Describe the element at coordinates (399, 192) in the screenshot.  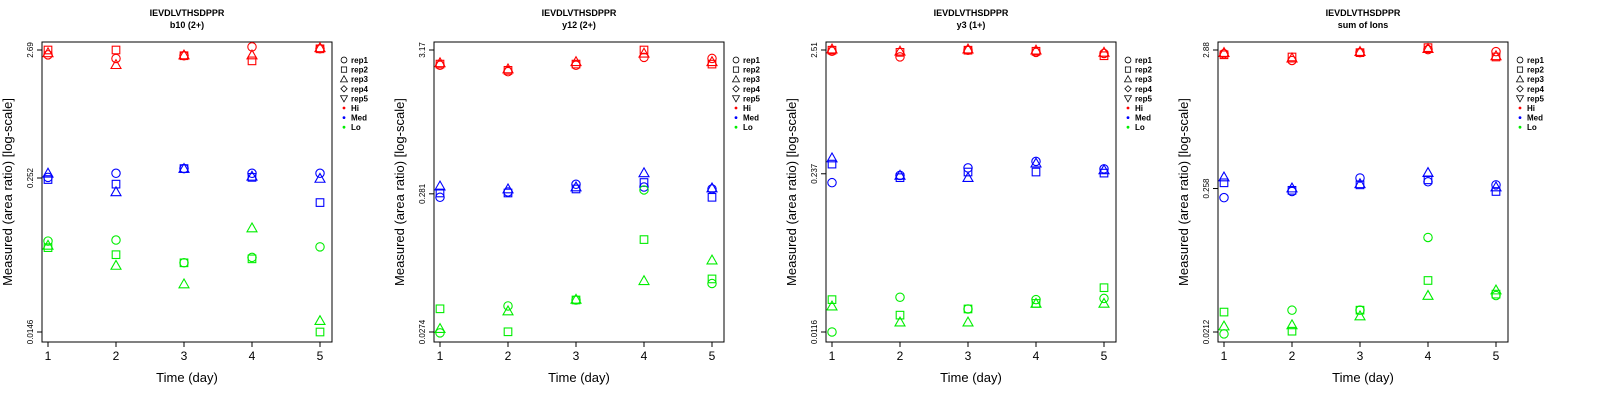
I see `y-axis-label: Measured (area ratio) [log-scale]` at that location.